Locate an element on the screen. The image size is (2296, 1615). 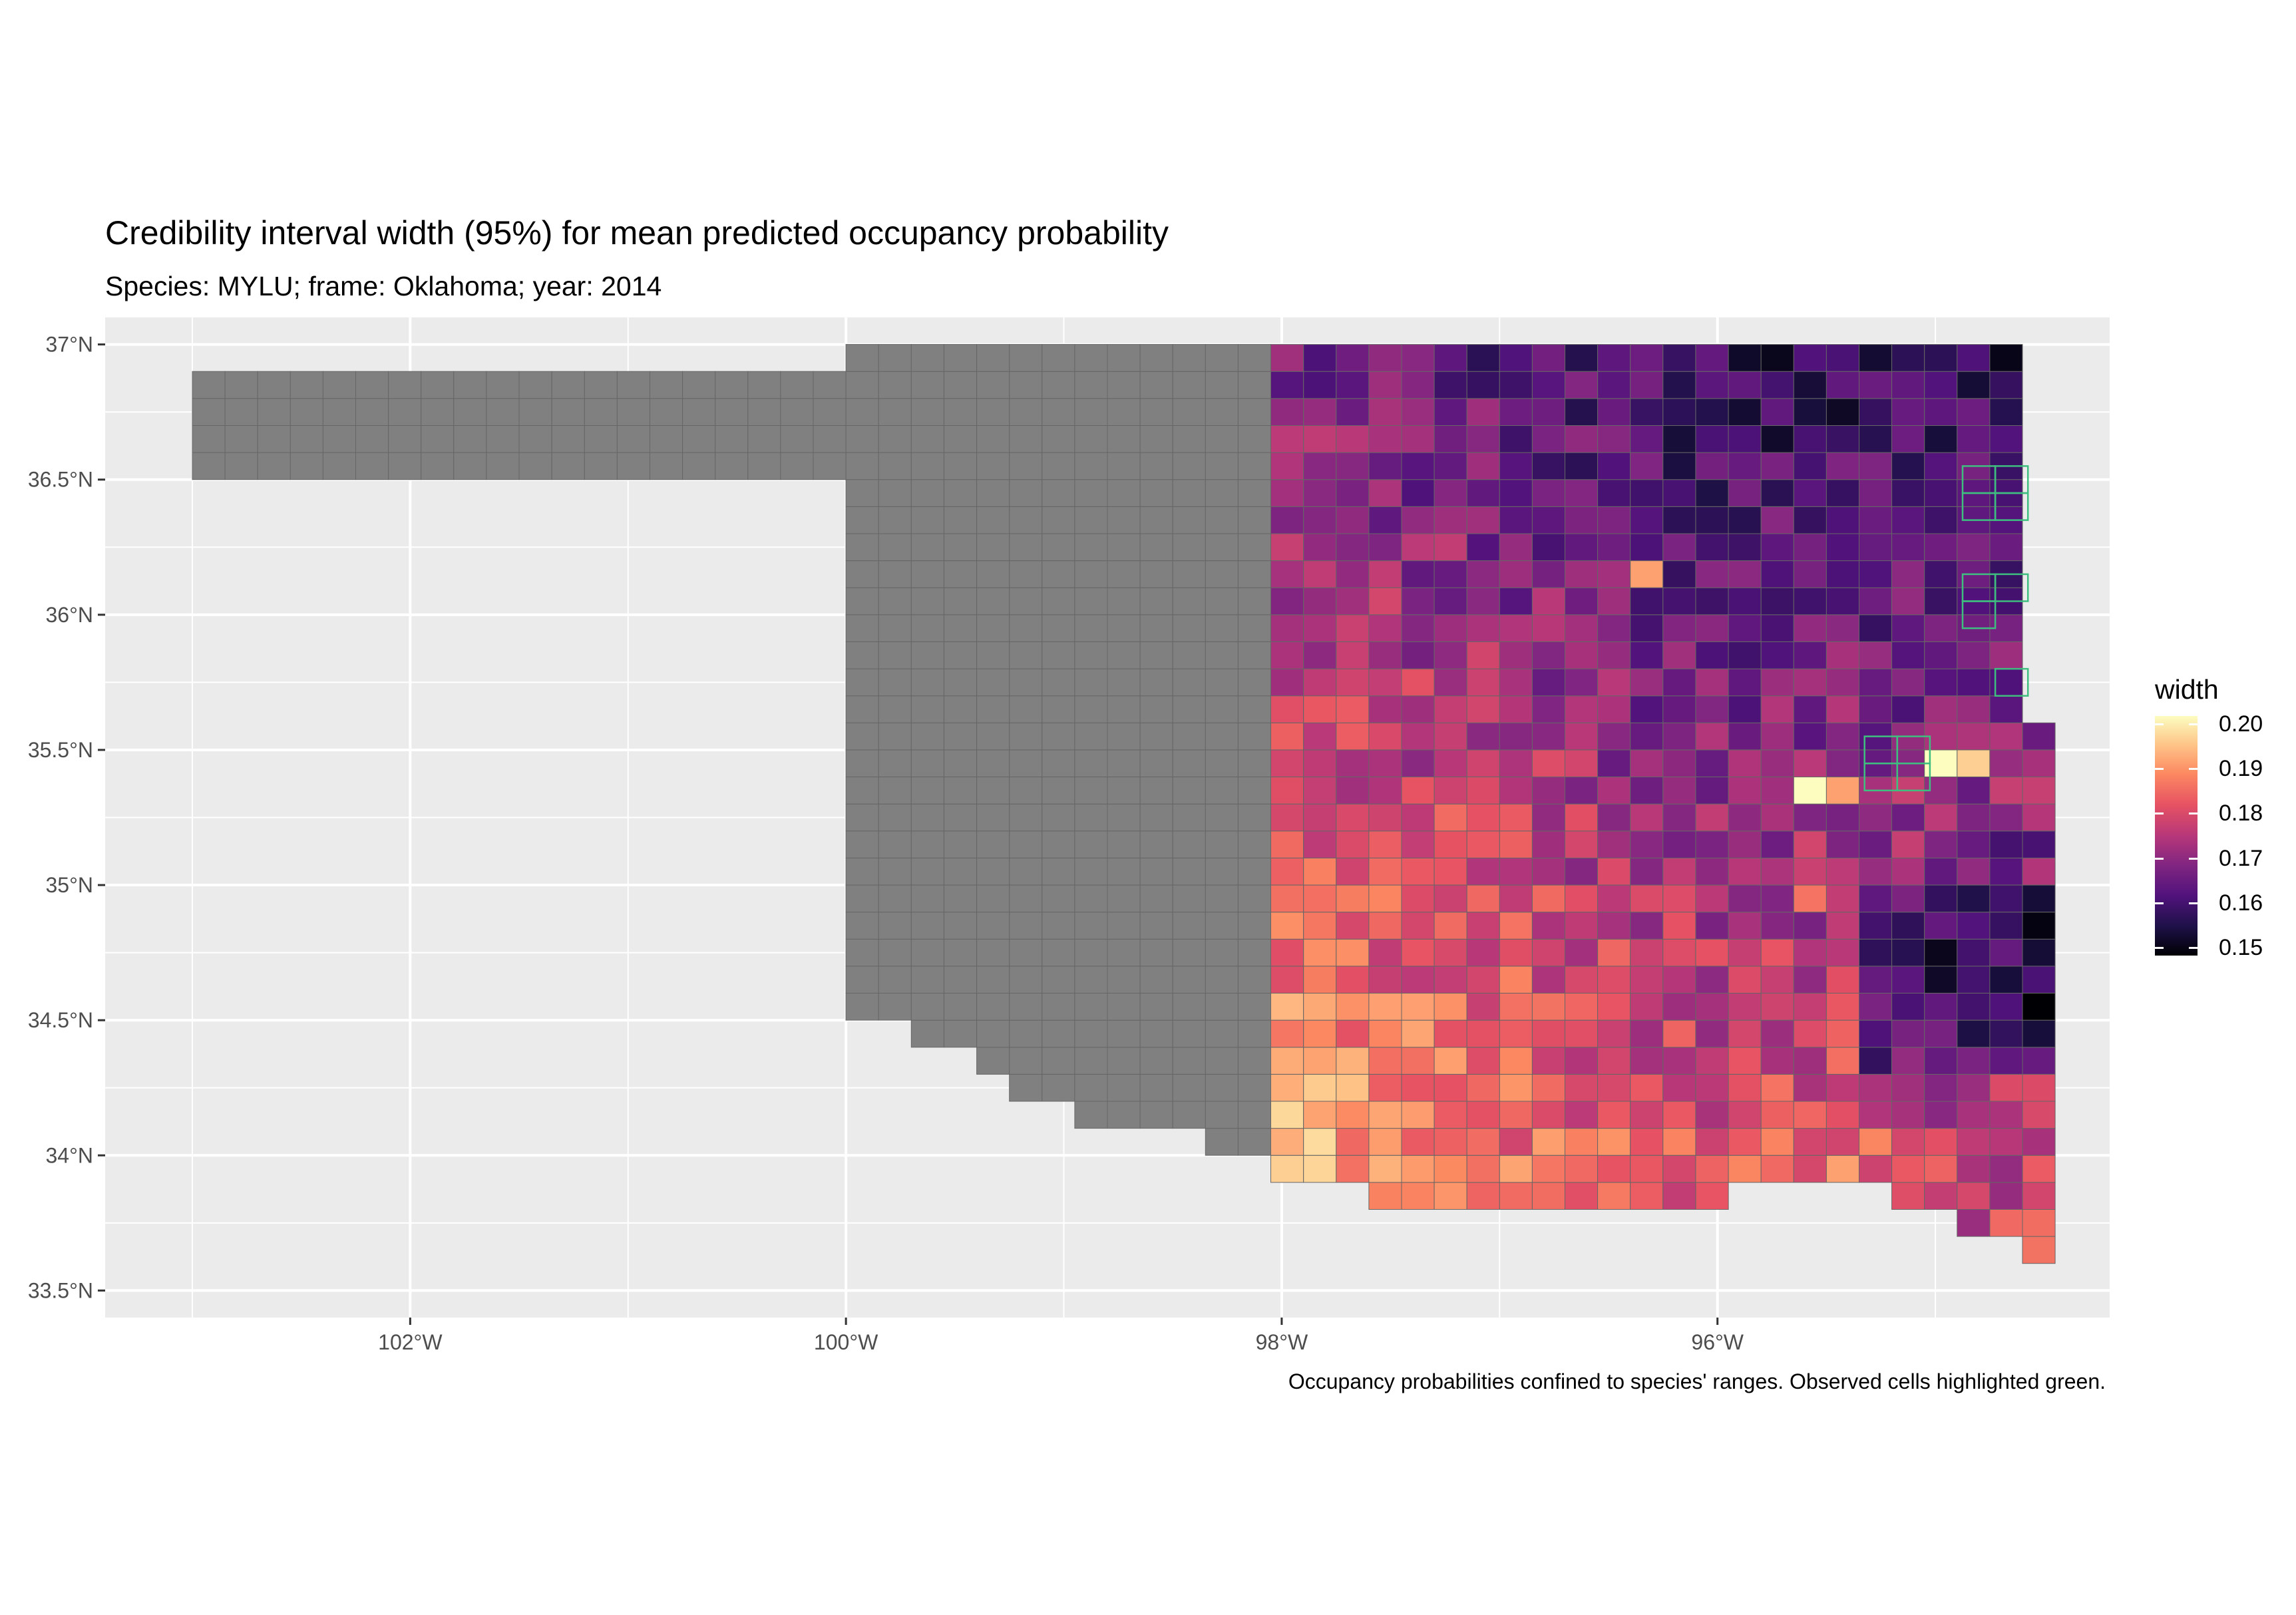
legend-label: 0.20 is located at coordinates (2241, 724).